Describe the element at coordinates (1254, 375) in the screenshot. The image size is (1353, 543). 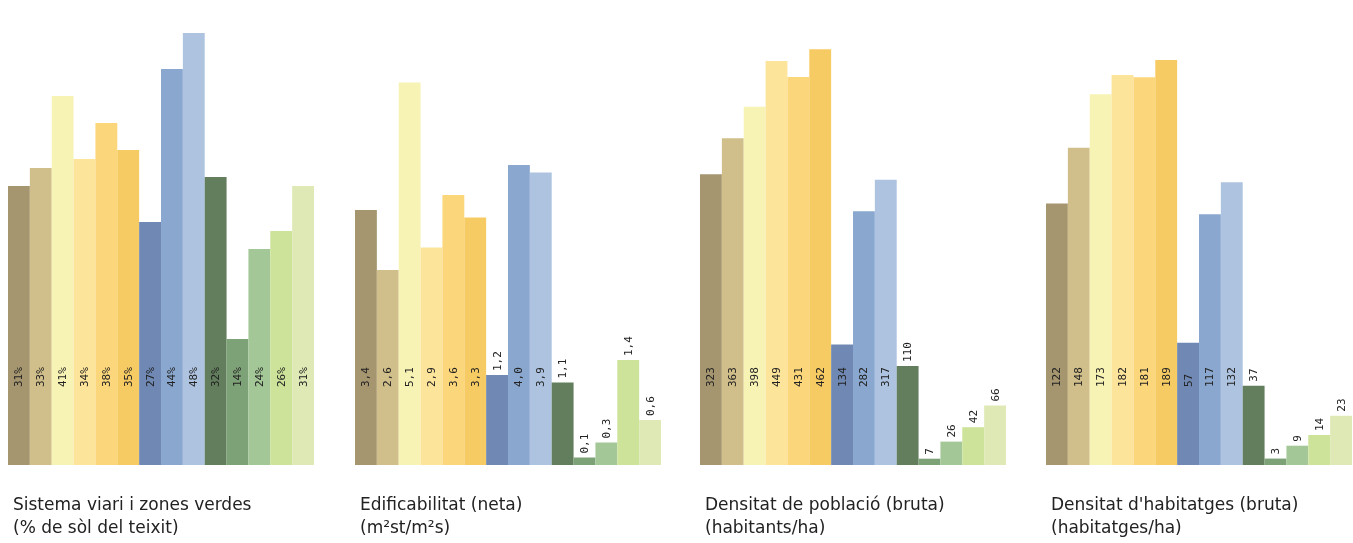
I see `data-label: 37` at that location.